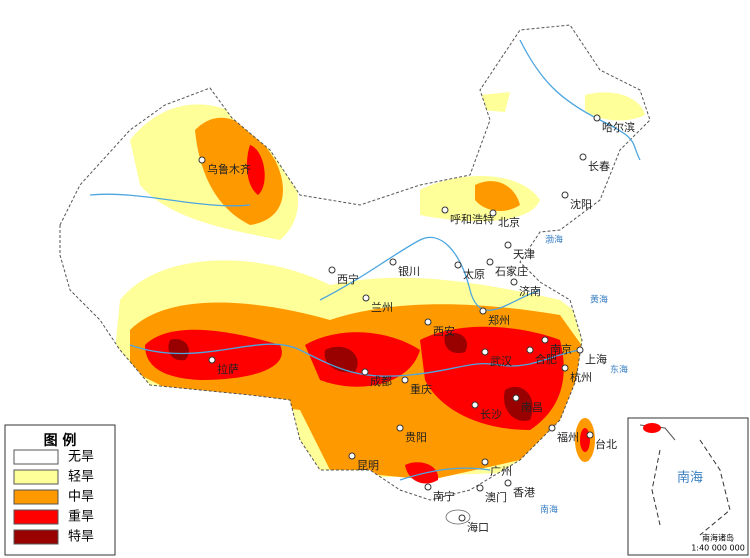 The image size is (750, 558). What do you see at coordinates (409, 271) in the screenshot?
I see `city-label: 银川` at bounding box center [409, 271].